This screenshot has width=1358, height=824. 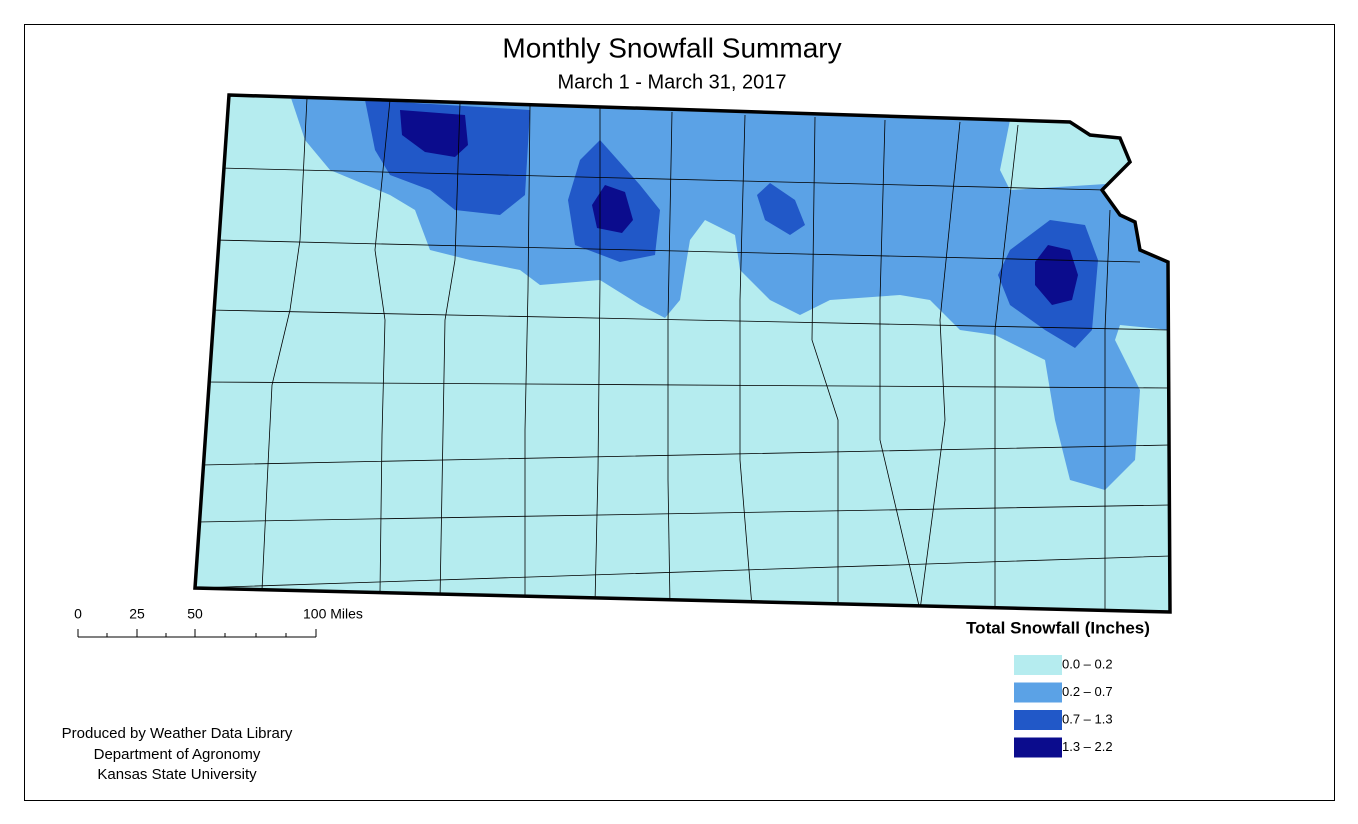 What do you see at coordinates (333, 614) in the screenshot?
I see `scale-label: 100 Miles` at bounding box center [333, 614].